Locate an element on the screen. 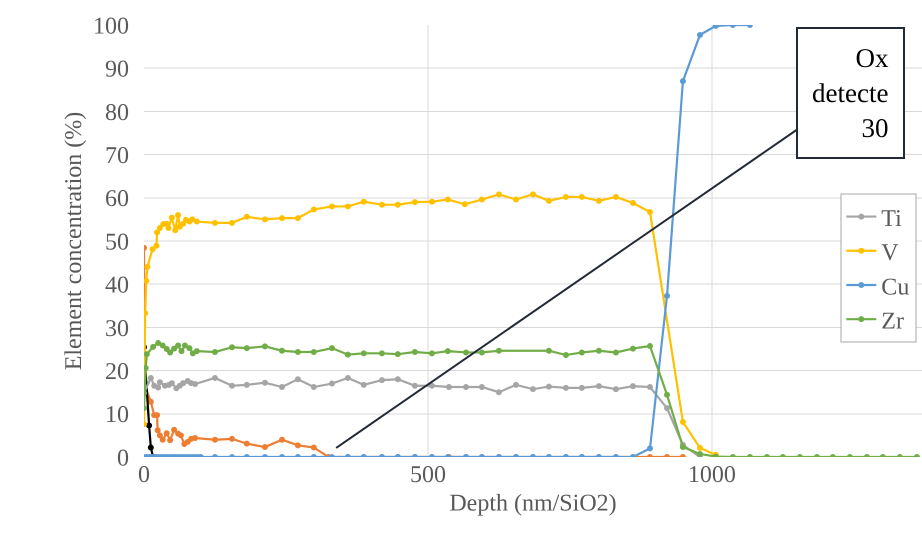  legend-label: Zr is located at coordinates (892, 321).